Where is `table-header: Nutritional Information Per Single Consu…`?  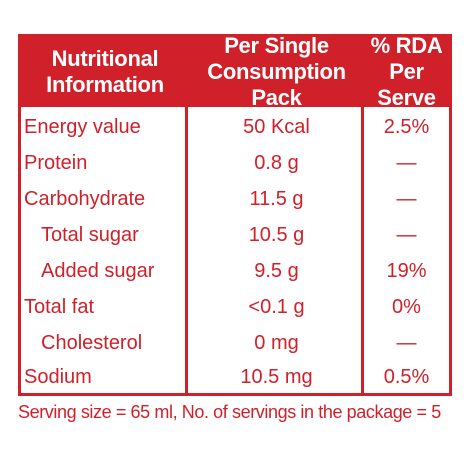 table-header: Nutritional Information Per Single Consu… is located at coordinates (235, 71).